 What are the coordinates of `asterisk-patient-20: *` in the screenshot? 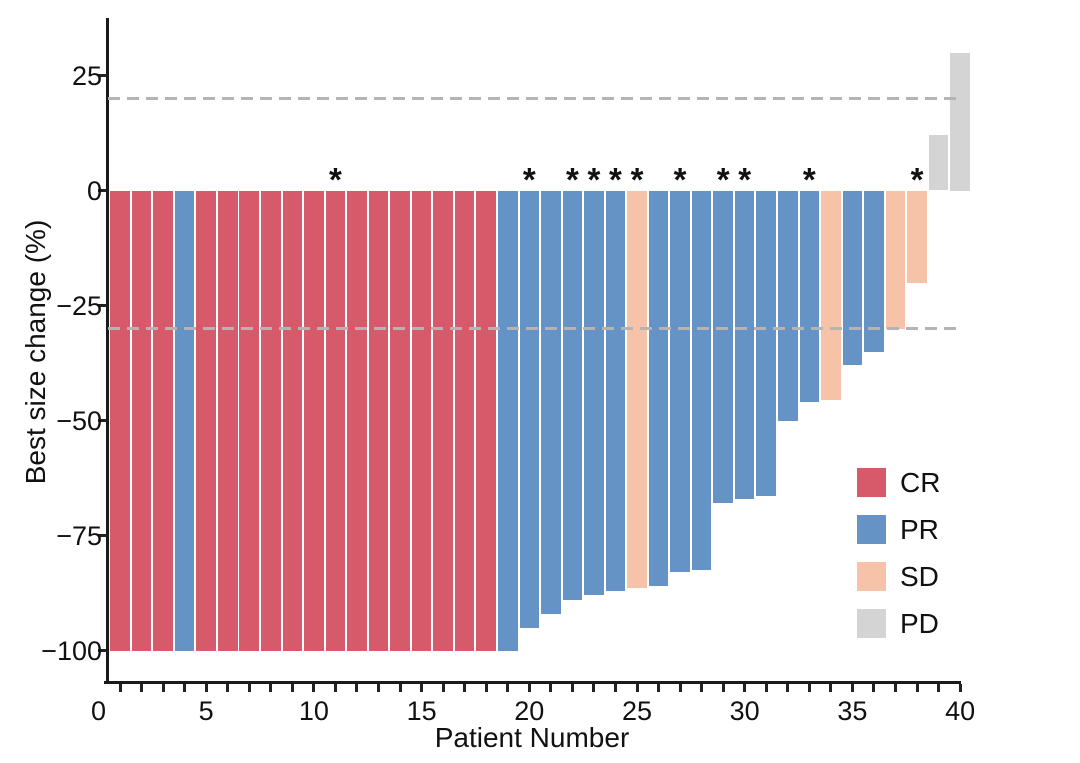 It's located at (529, 179).